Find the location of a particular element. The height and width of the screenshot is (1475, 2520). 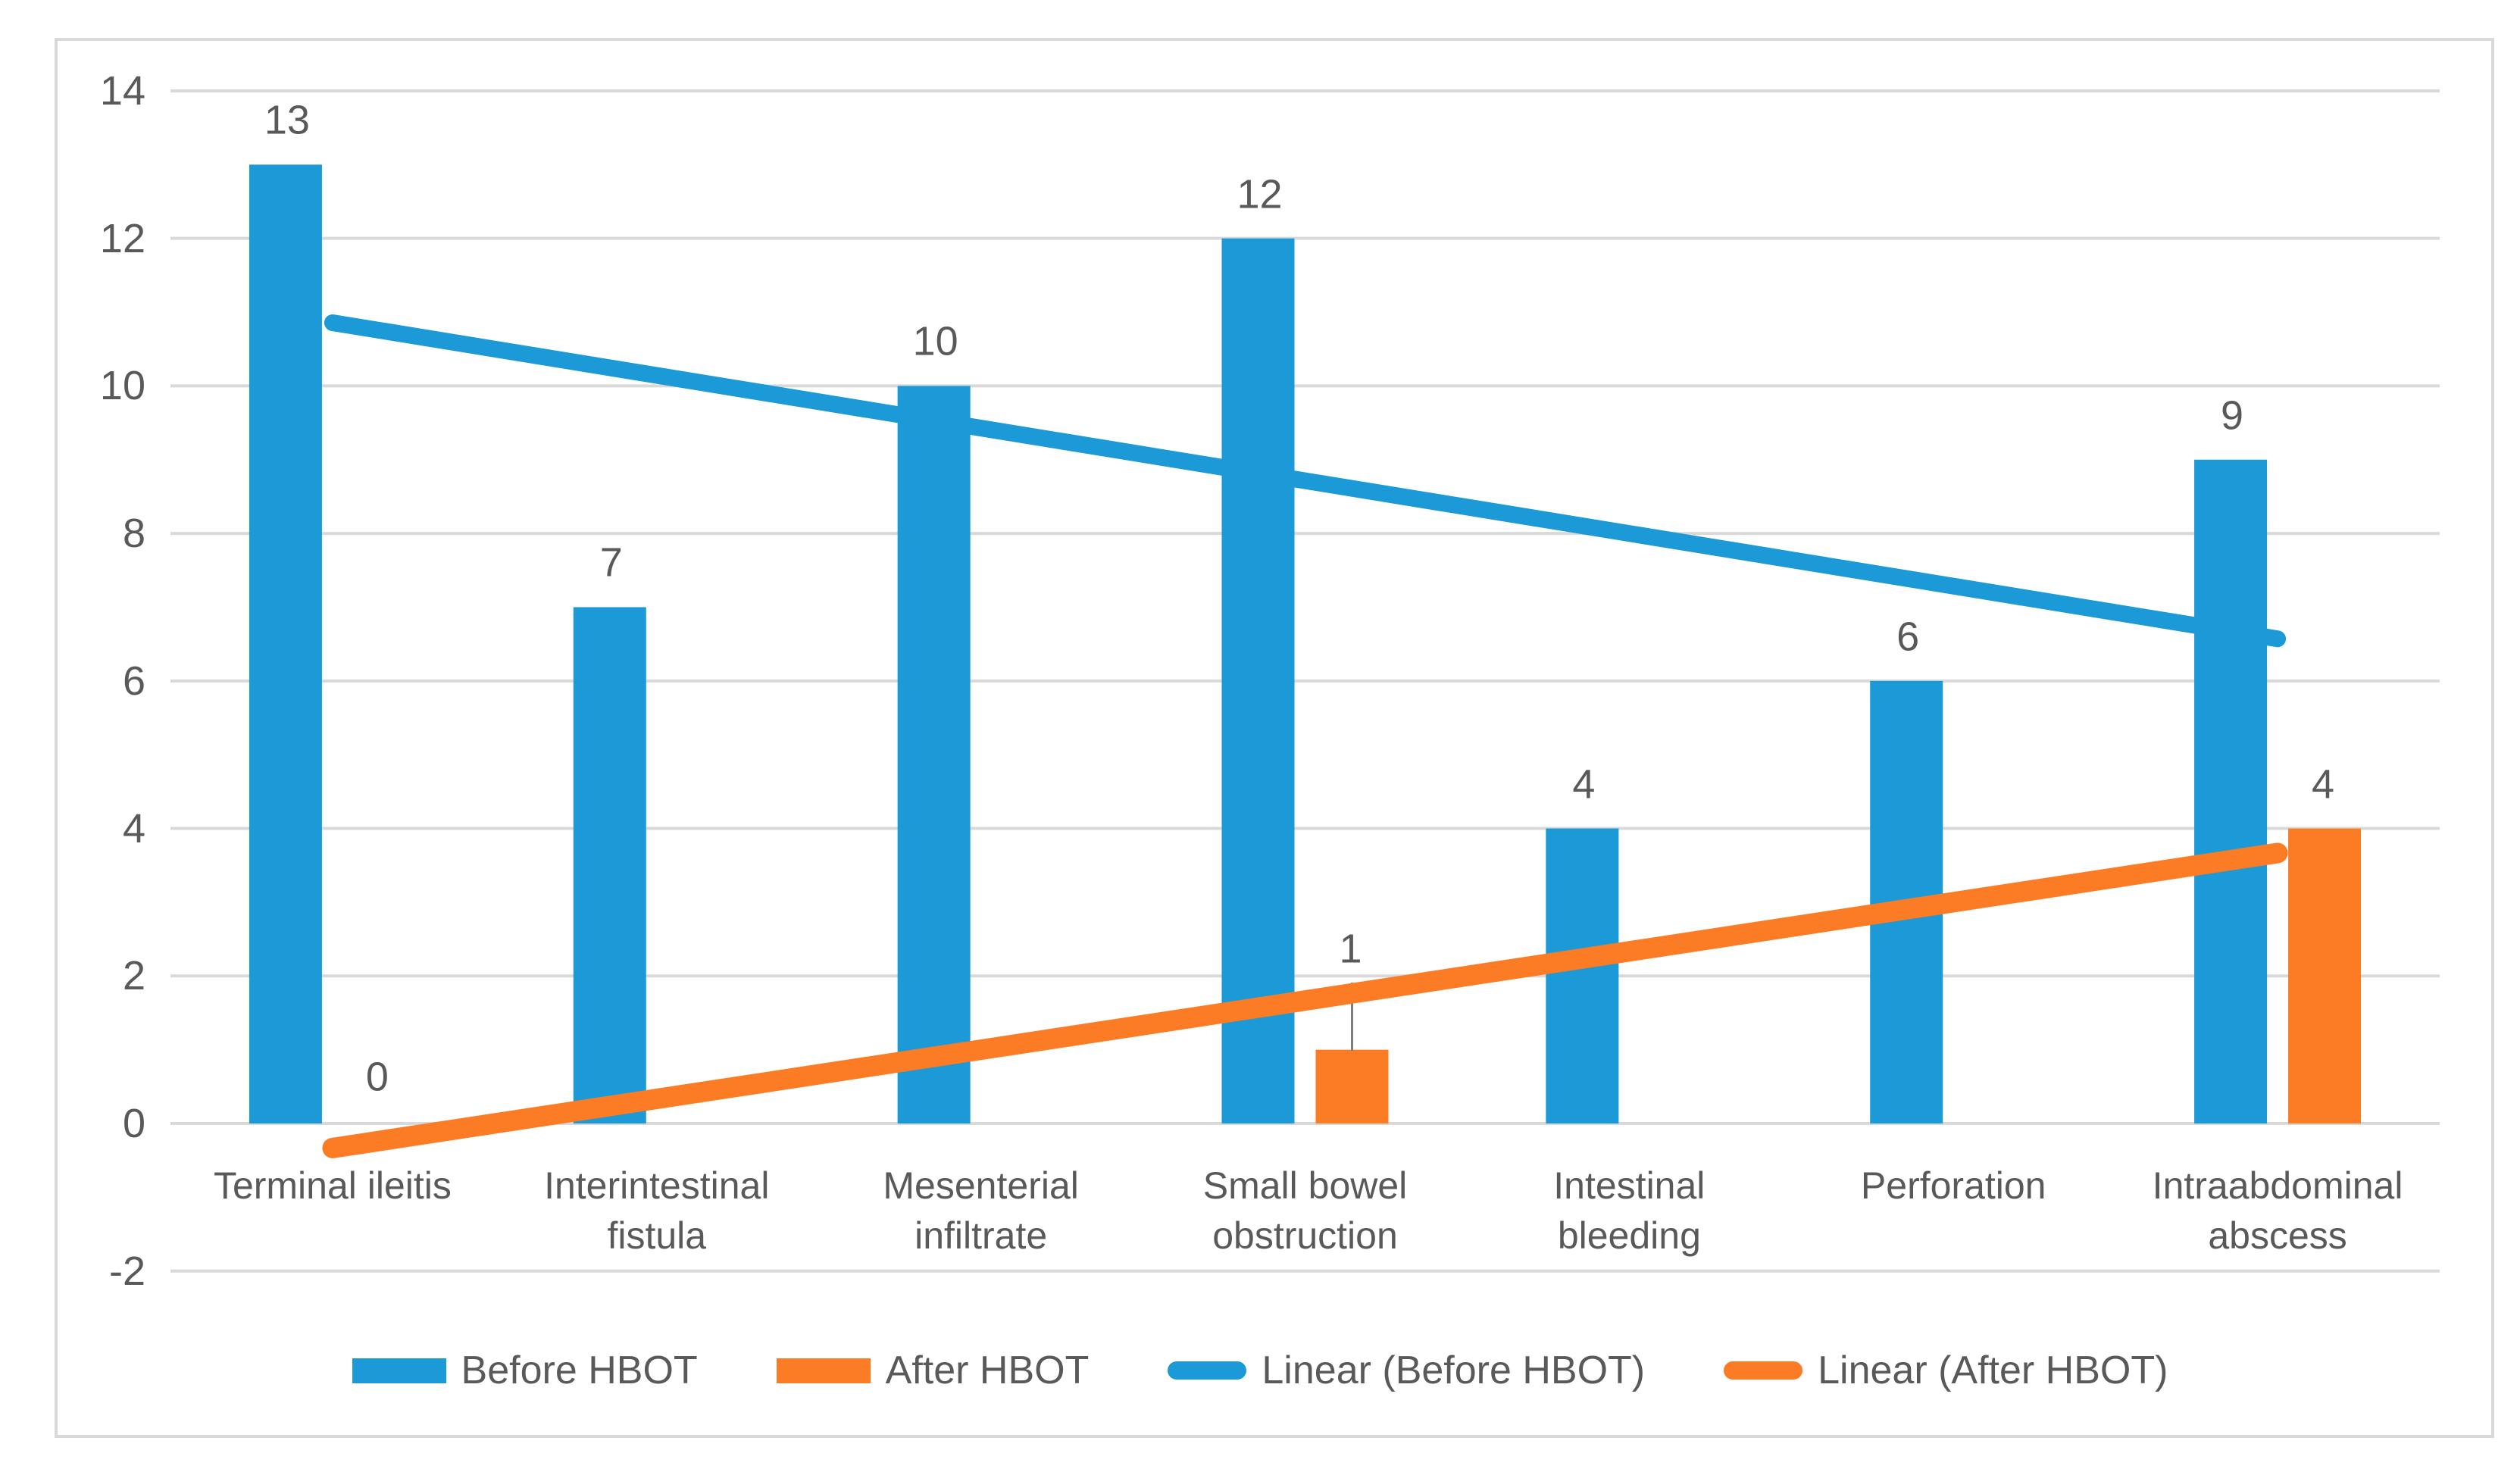

data-label: 10 is located at coordinates (935, 341).